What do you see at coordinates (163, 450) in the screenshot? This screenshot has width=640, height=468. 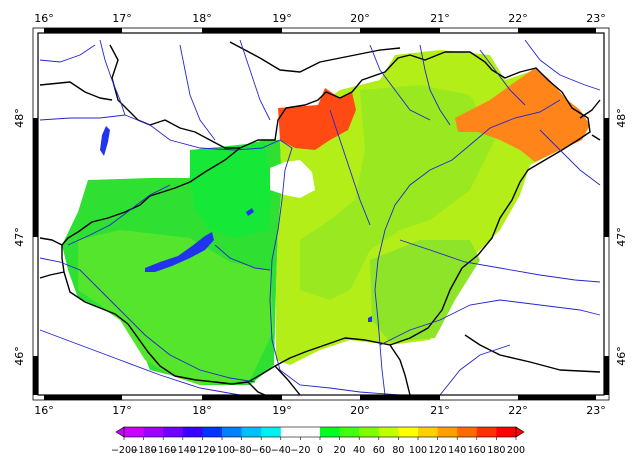 I see `colorbar-label: −160` at bounding box center [163, 450].